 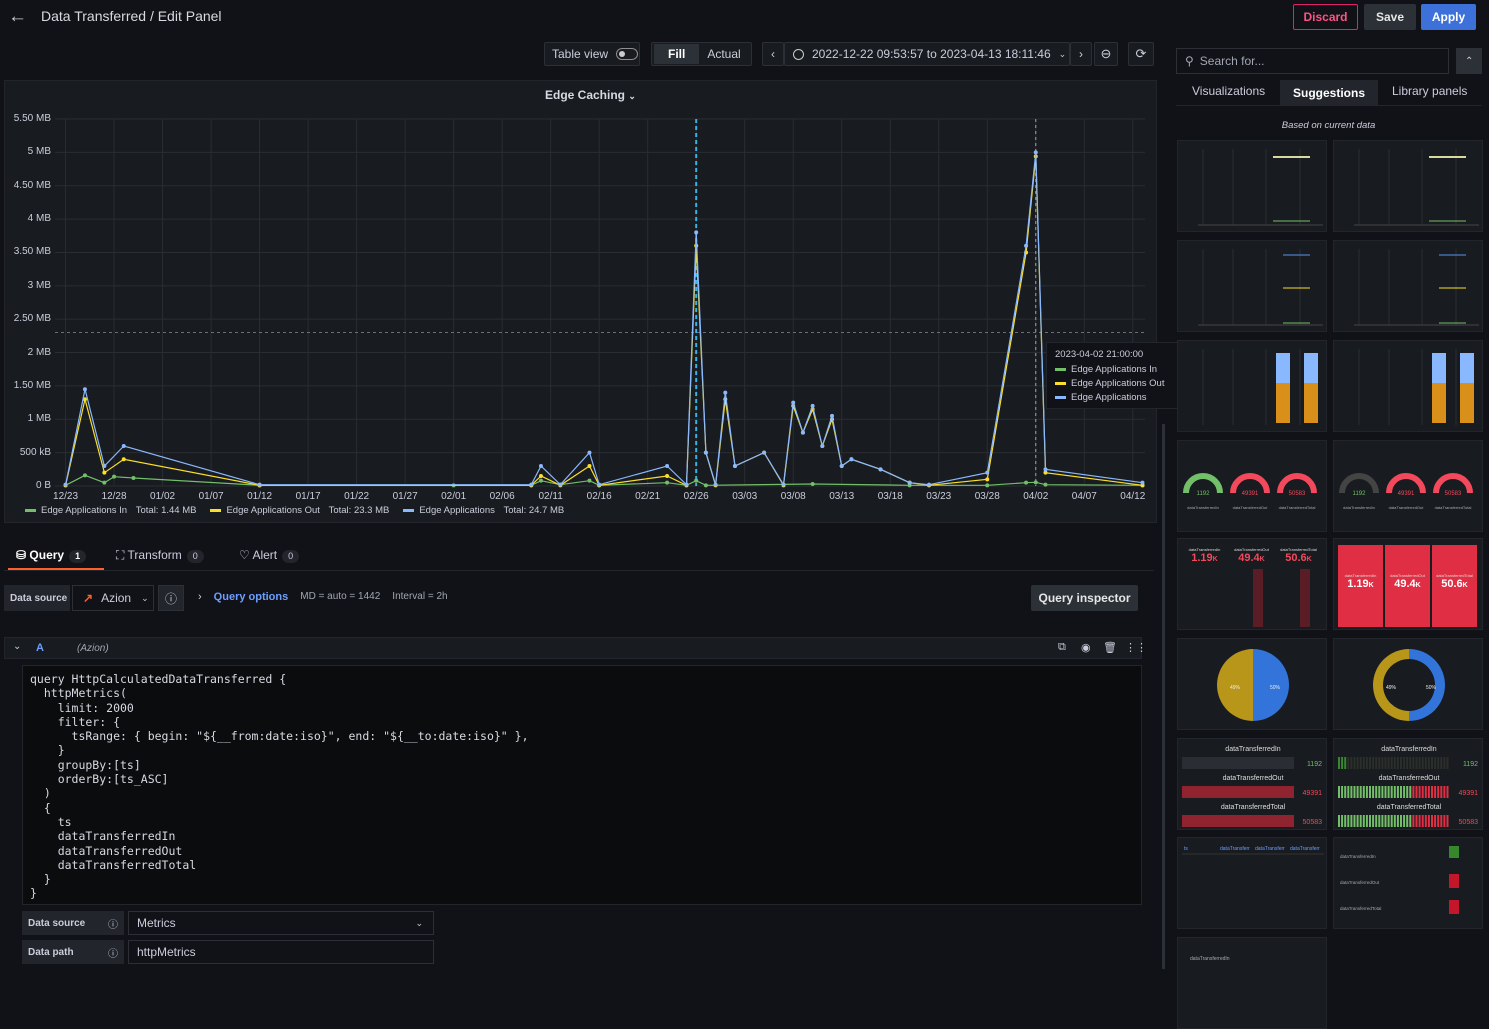 I want to click on eye-icon: ◉, so click(x=1086, y=648).